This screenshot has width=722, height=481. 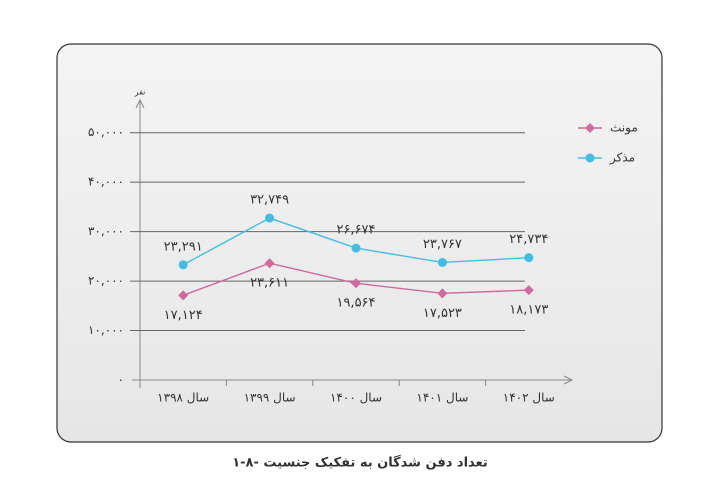 What do you see at coordinates (442, 313) in the screenshot?
I see `value-label: ۱۷,۵۲۳` at bounding box center [442, 313].